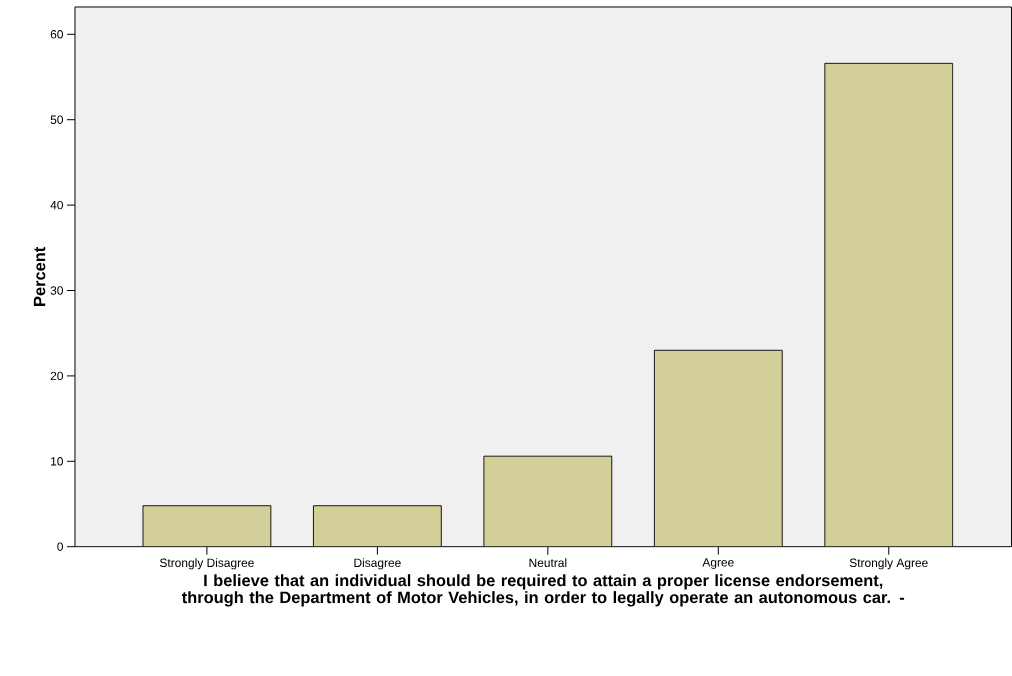 This screenshot has width=1012, height=676. What do you see at coordinates (206, 564) in the screenshot?
I see `x-tick-label: Strongly Disagree` at bounding box center [206, 564].